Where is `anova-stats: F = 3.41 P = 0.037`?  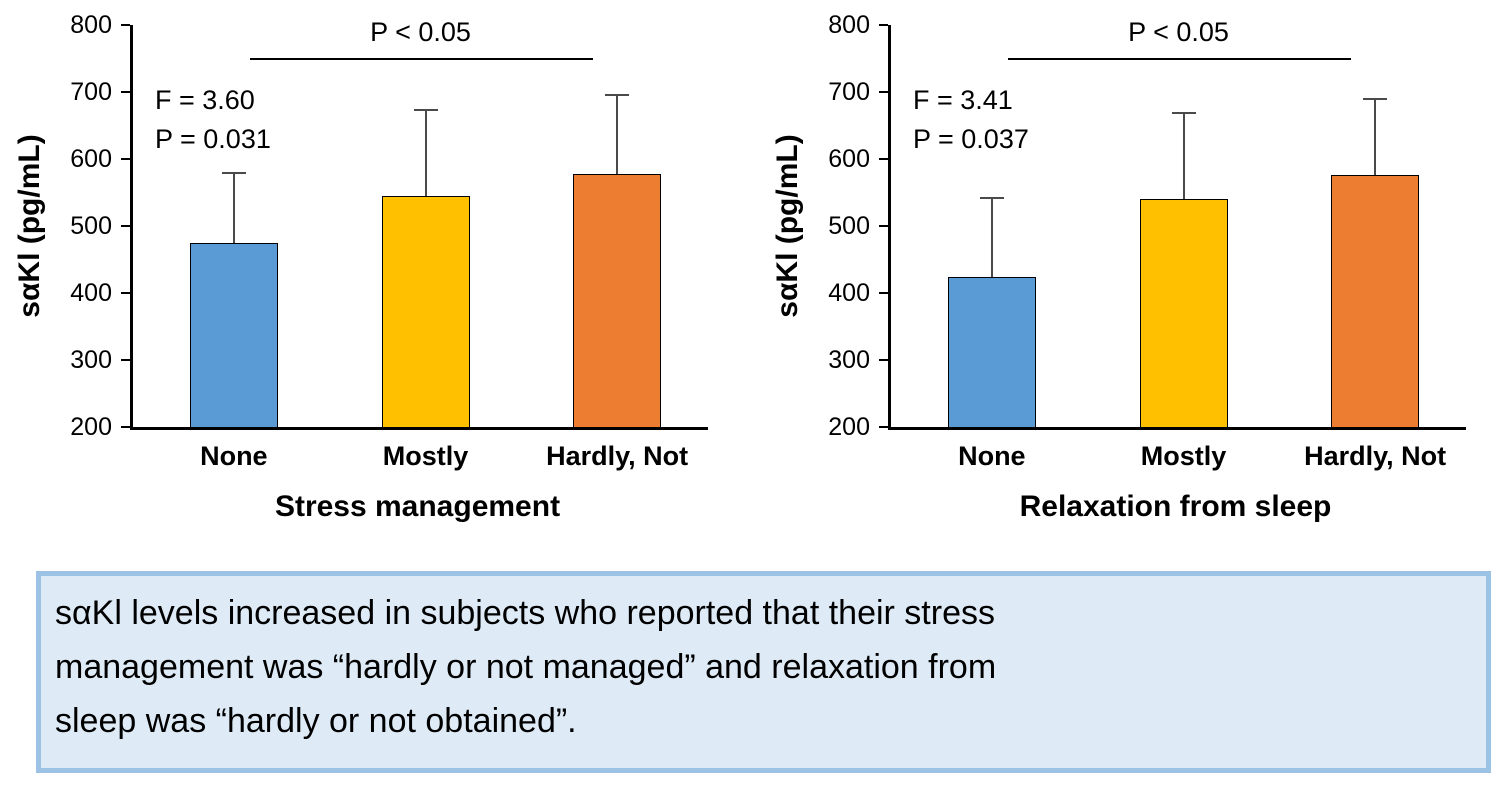
anova-stats: F = 3.41 P = 0.037 is located at coordinates (971, 120).